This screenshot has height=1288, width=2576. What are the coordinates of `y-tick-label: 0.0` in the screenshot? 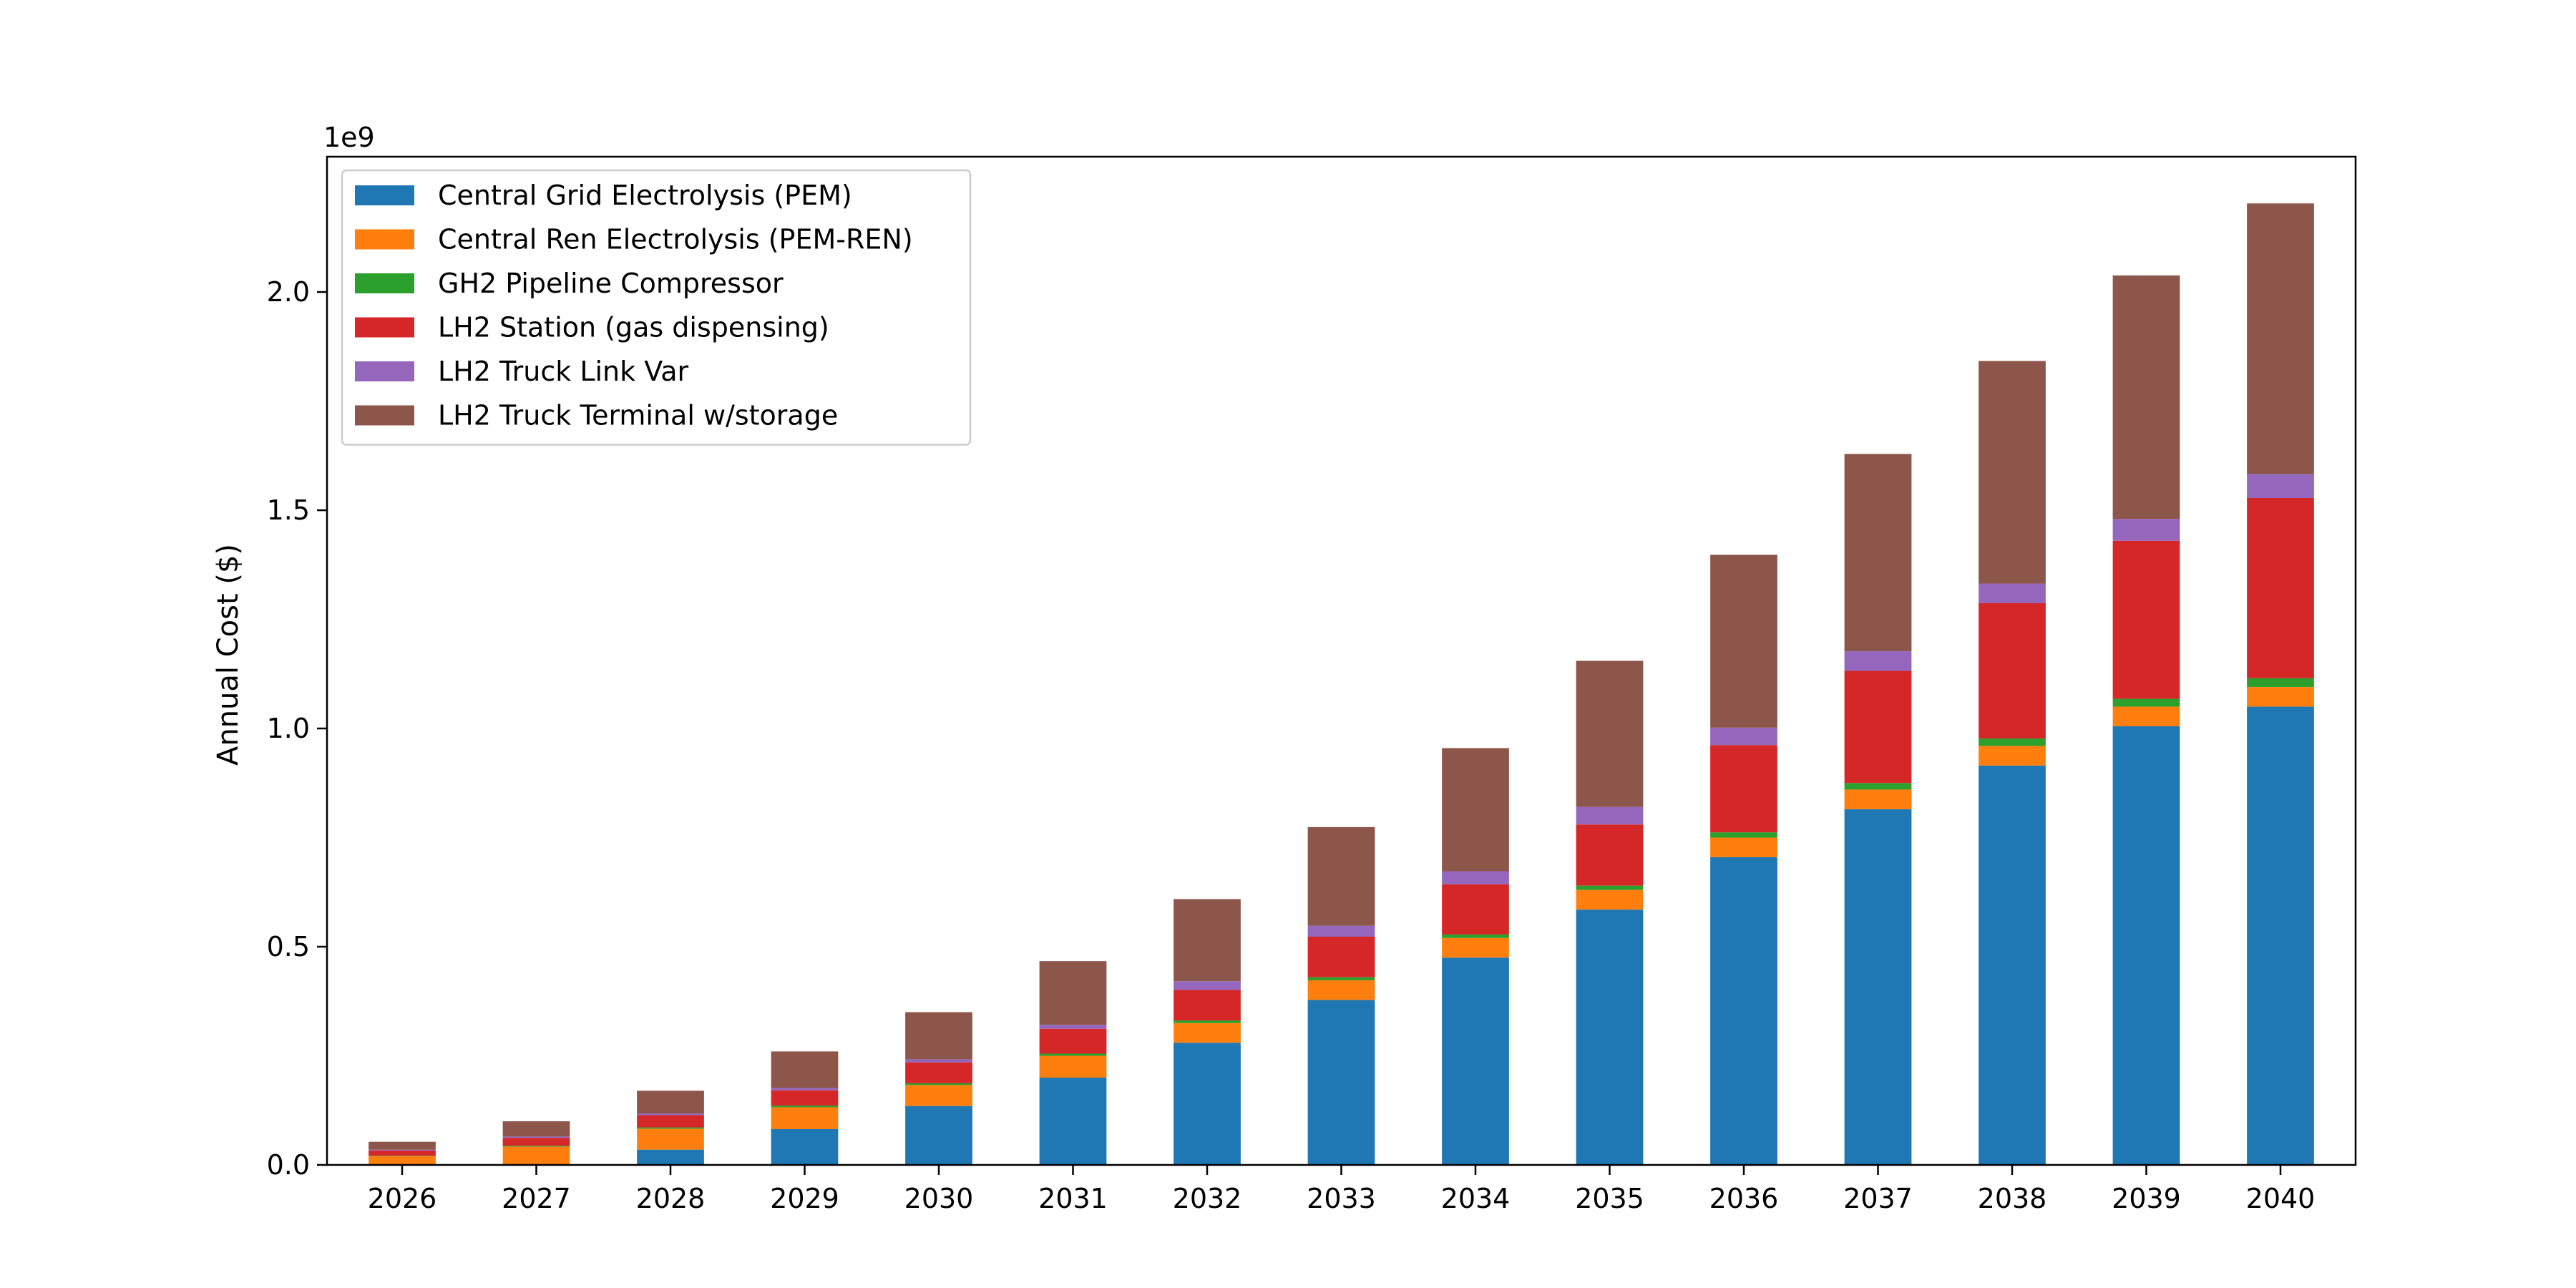 It's located at (288, 1165).